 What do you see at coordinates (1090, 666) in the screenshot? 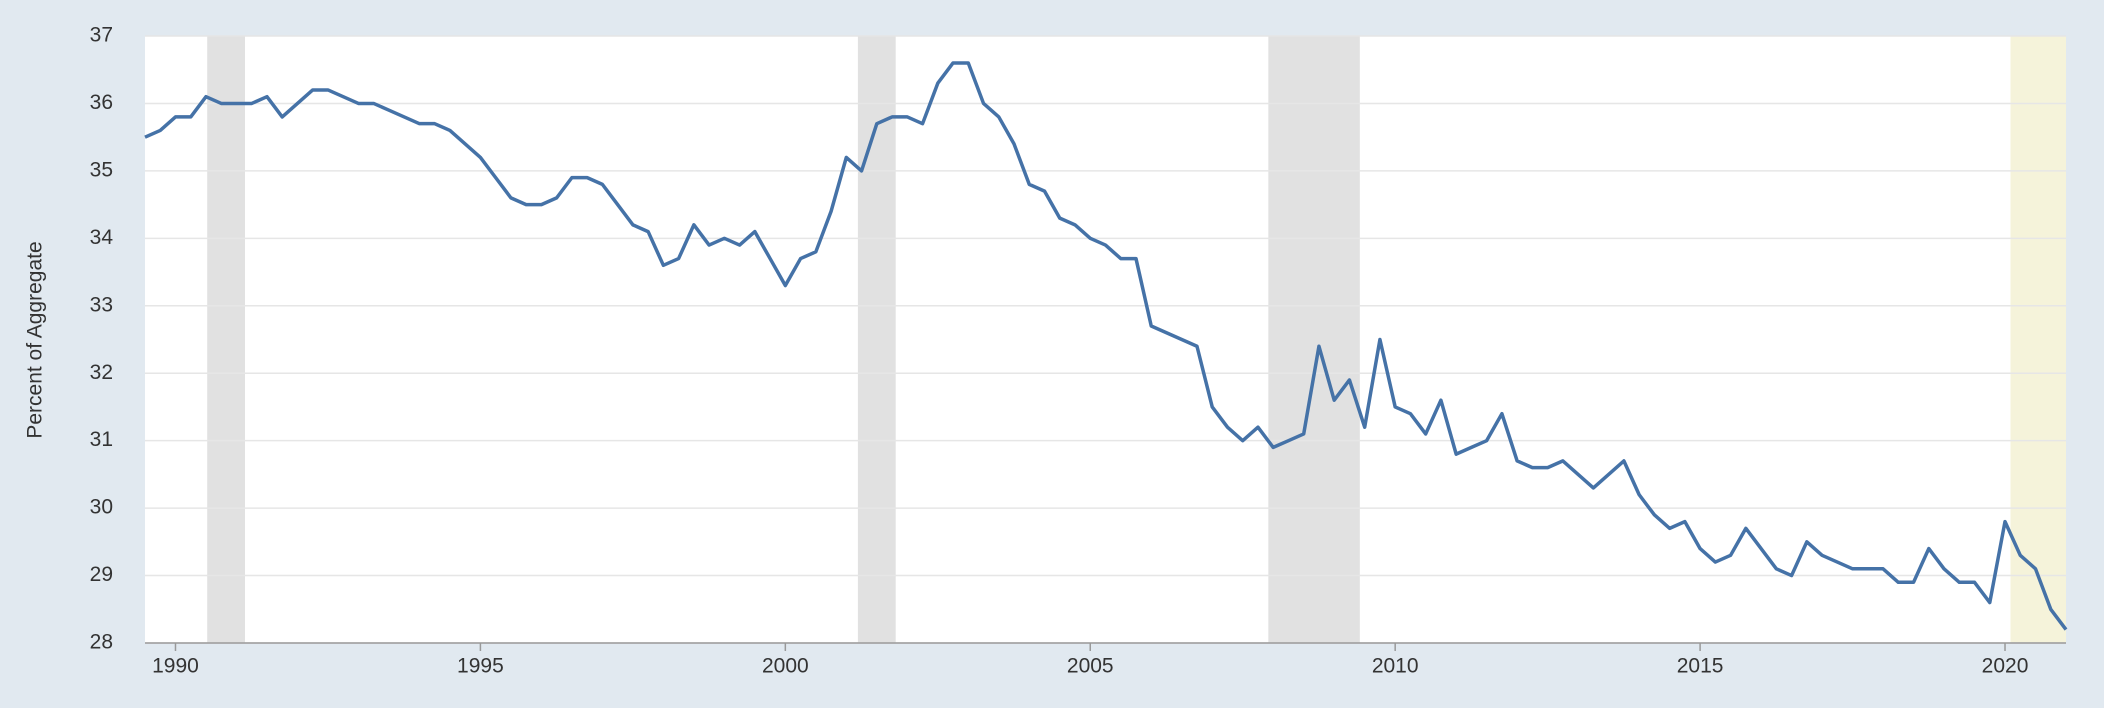
I see `x-tick-label: 2005` at bounding box center [1090, 666].